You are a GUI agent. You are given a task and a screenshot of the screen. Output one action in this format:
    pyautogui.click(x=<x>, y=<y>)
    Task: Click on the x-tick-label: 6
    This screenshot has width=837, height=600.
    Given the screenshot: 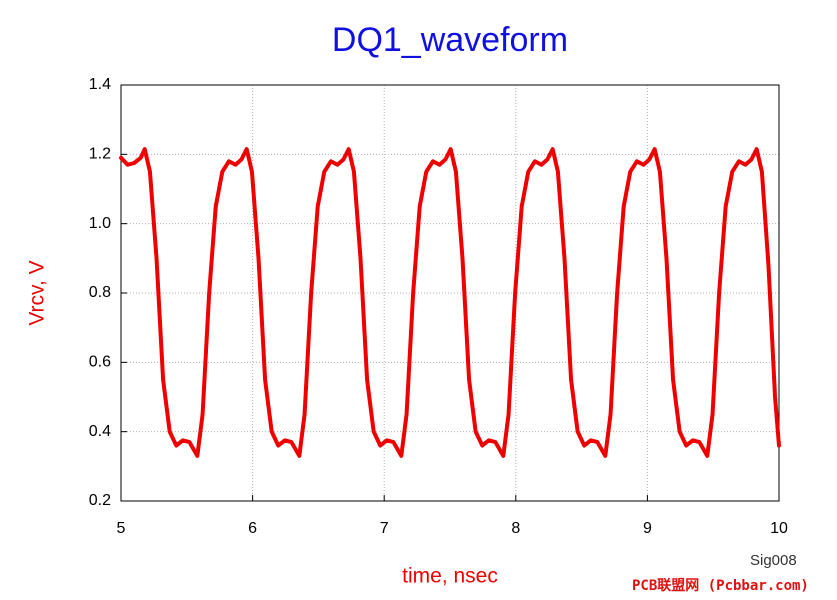 What is the action you would take?
    pyautogui.click(x=252, y=528)
    